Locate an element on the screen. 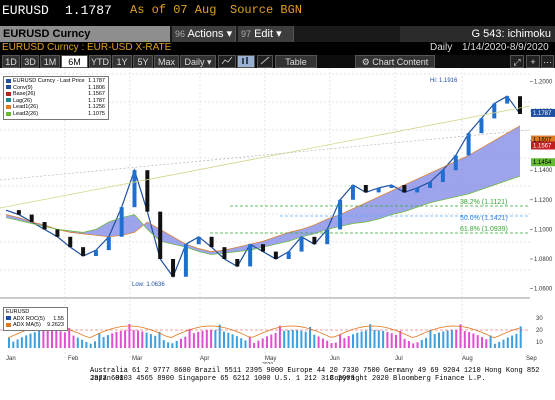 The height and width of the screenshot is (400, 555). draw-tool-icon is located at coordinates (265, 61).